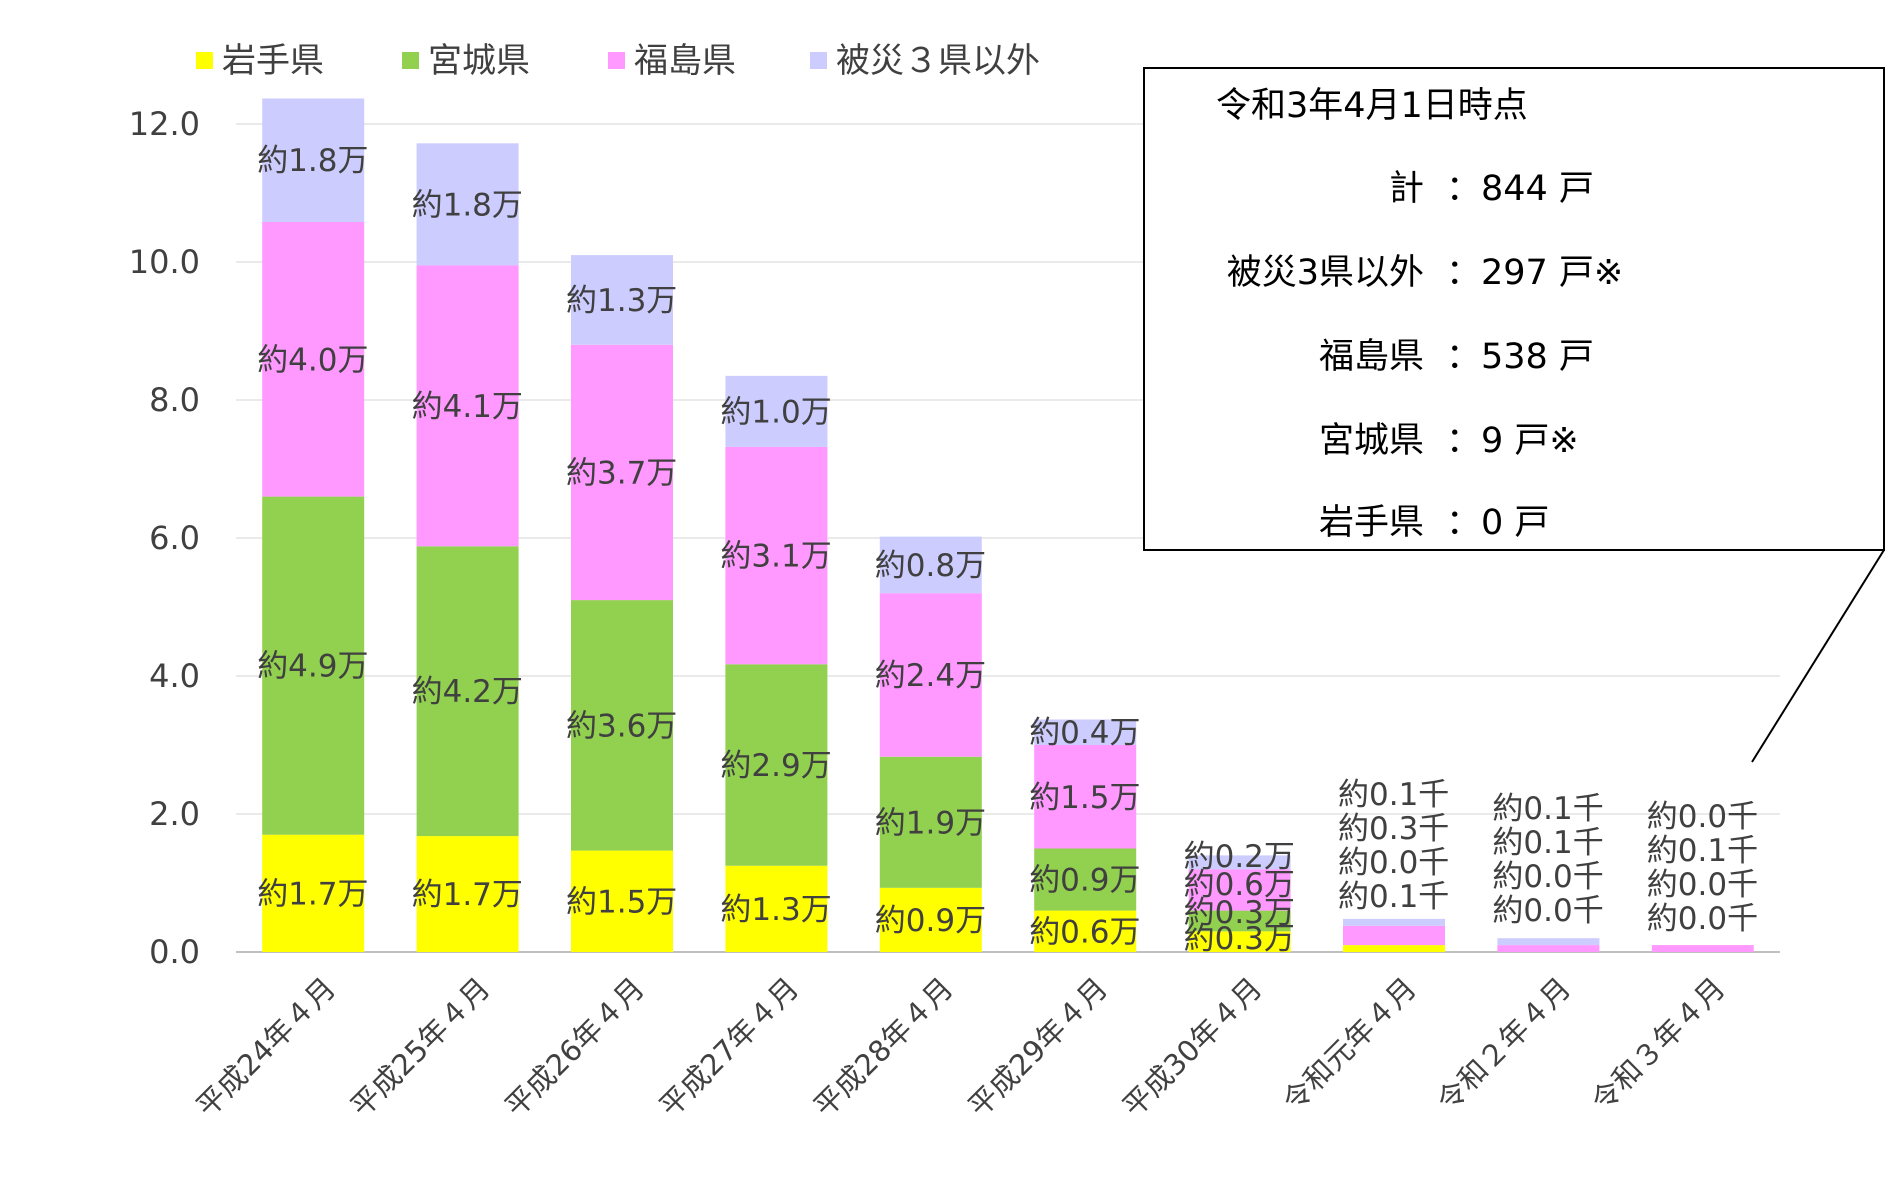 This screenshot has width=1894, height=1196. Describe the element at coordinates (1503, 1044) in the screenshot. I see `x-tick-label: 令和２年４月` at that location.